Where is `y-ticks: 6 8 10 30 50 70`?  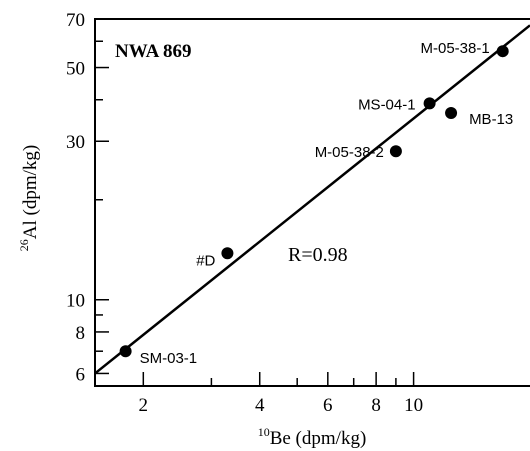 y-ticks: 6 8 10 30 50 70 is located at coordinates (87, 197).